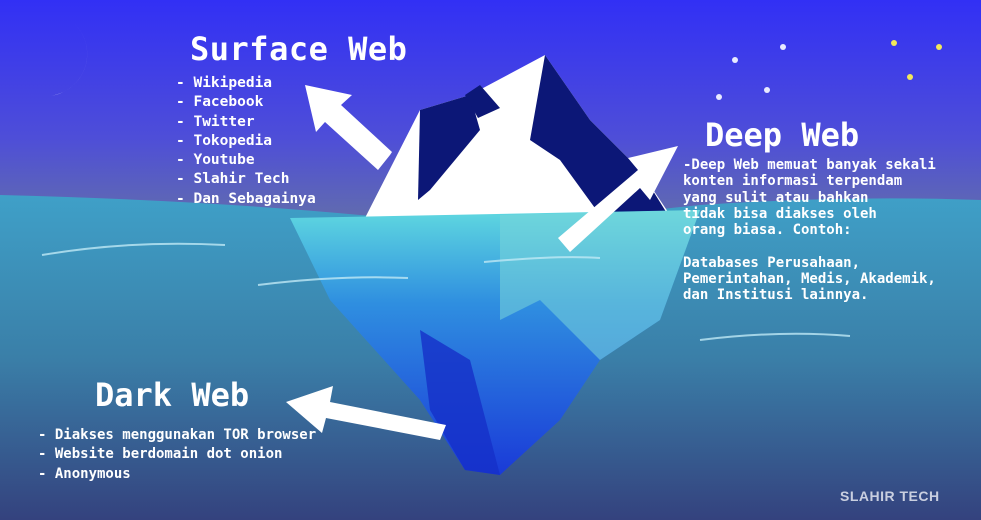 The image size is (981, 520). What do you see at coordinates (84, 473) in the screenshot?
I see `list-item: - Anonymous` at bounding box center [84, 473].